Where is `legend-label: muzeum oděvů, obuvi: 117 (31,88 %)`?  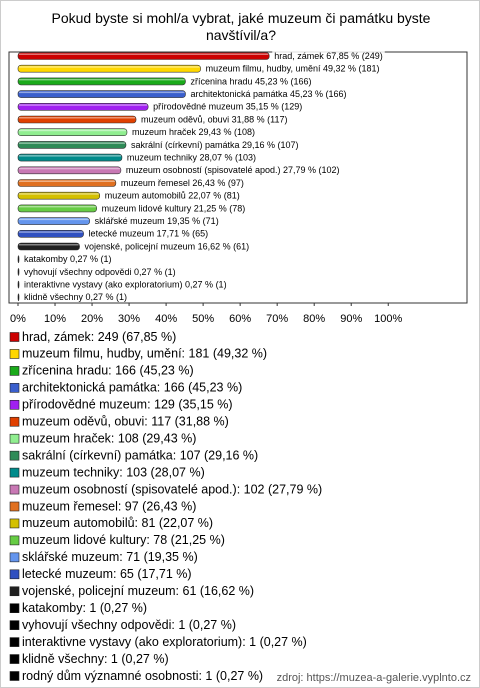 legend-label: muzeum oděvů, obuvi: 117 (31,88 %) is located at coordinates (125, 422).